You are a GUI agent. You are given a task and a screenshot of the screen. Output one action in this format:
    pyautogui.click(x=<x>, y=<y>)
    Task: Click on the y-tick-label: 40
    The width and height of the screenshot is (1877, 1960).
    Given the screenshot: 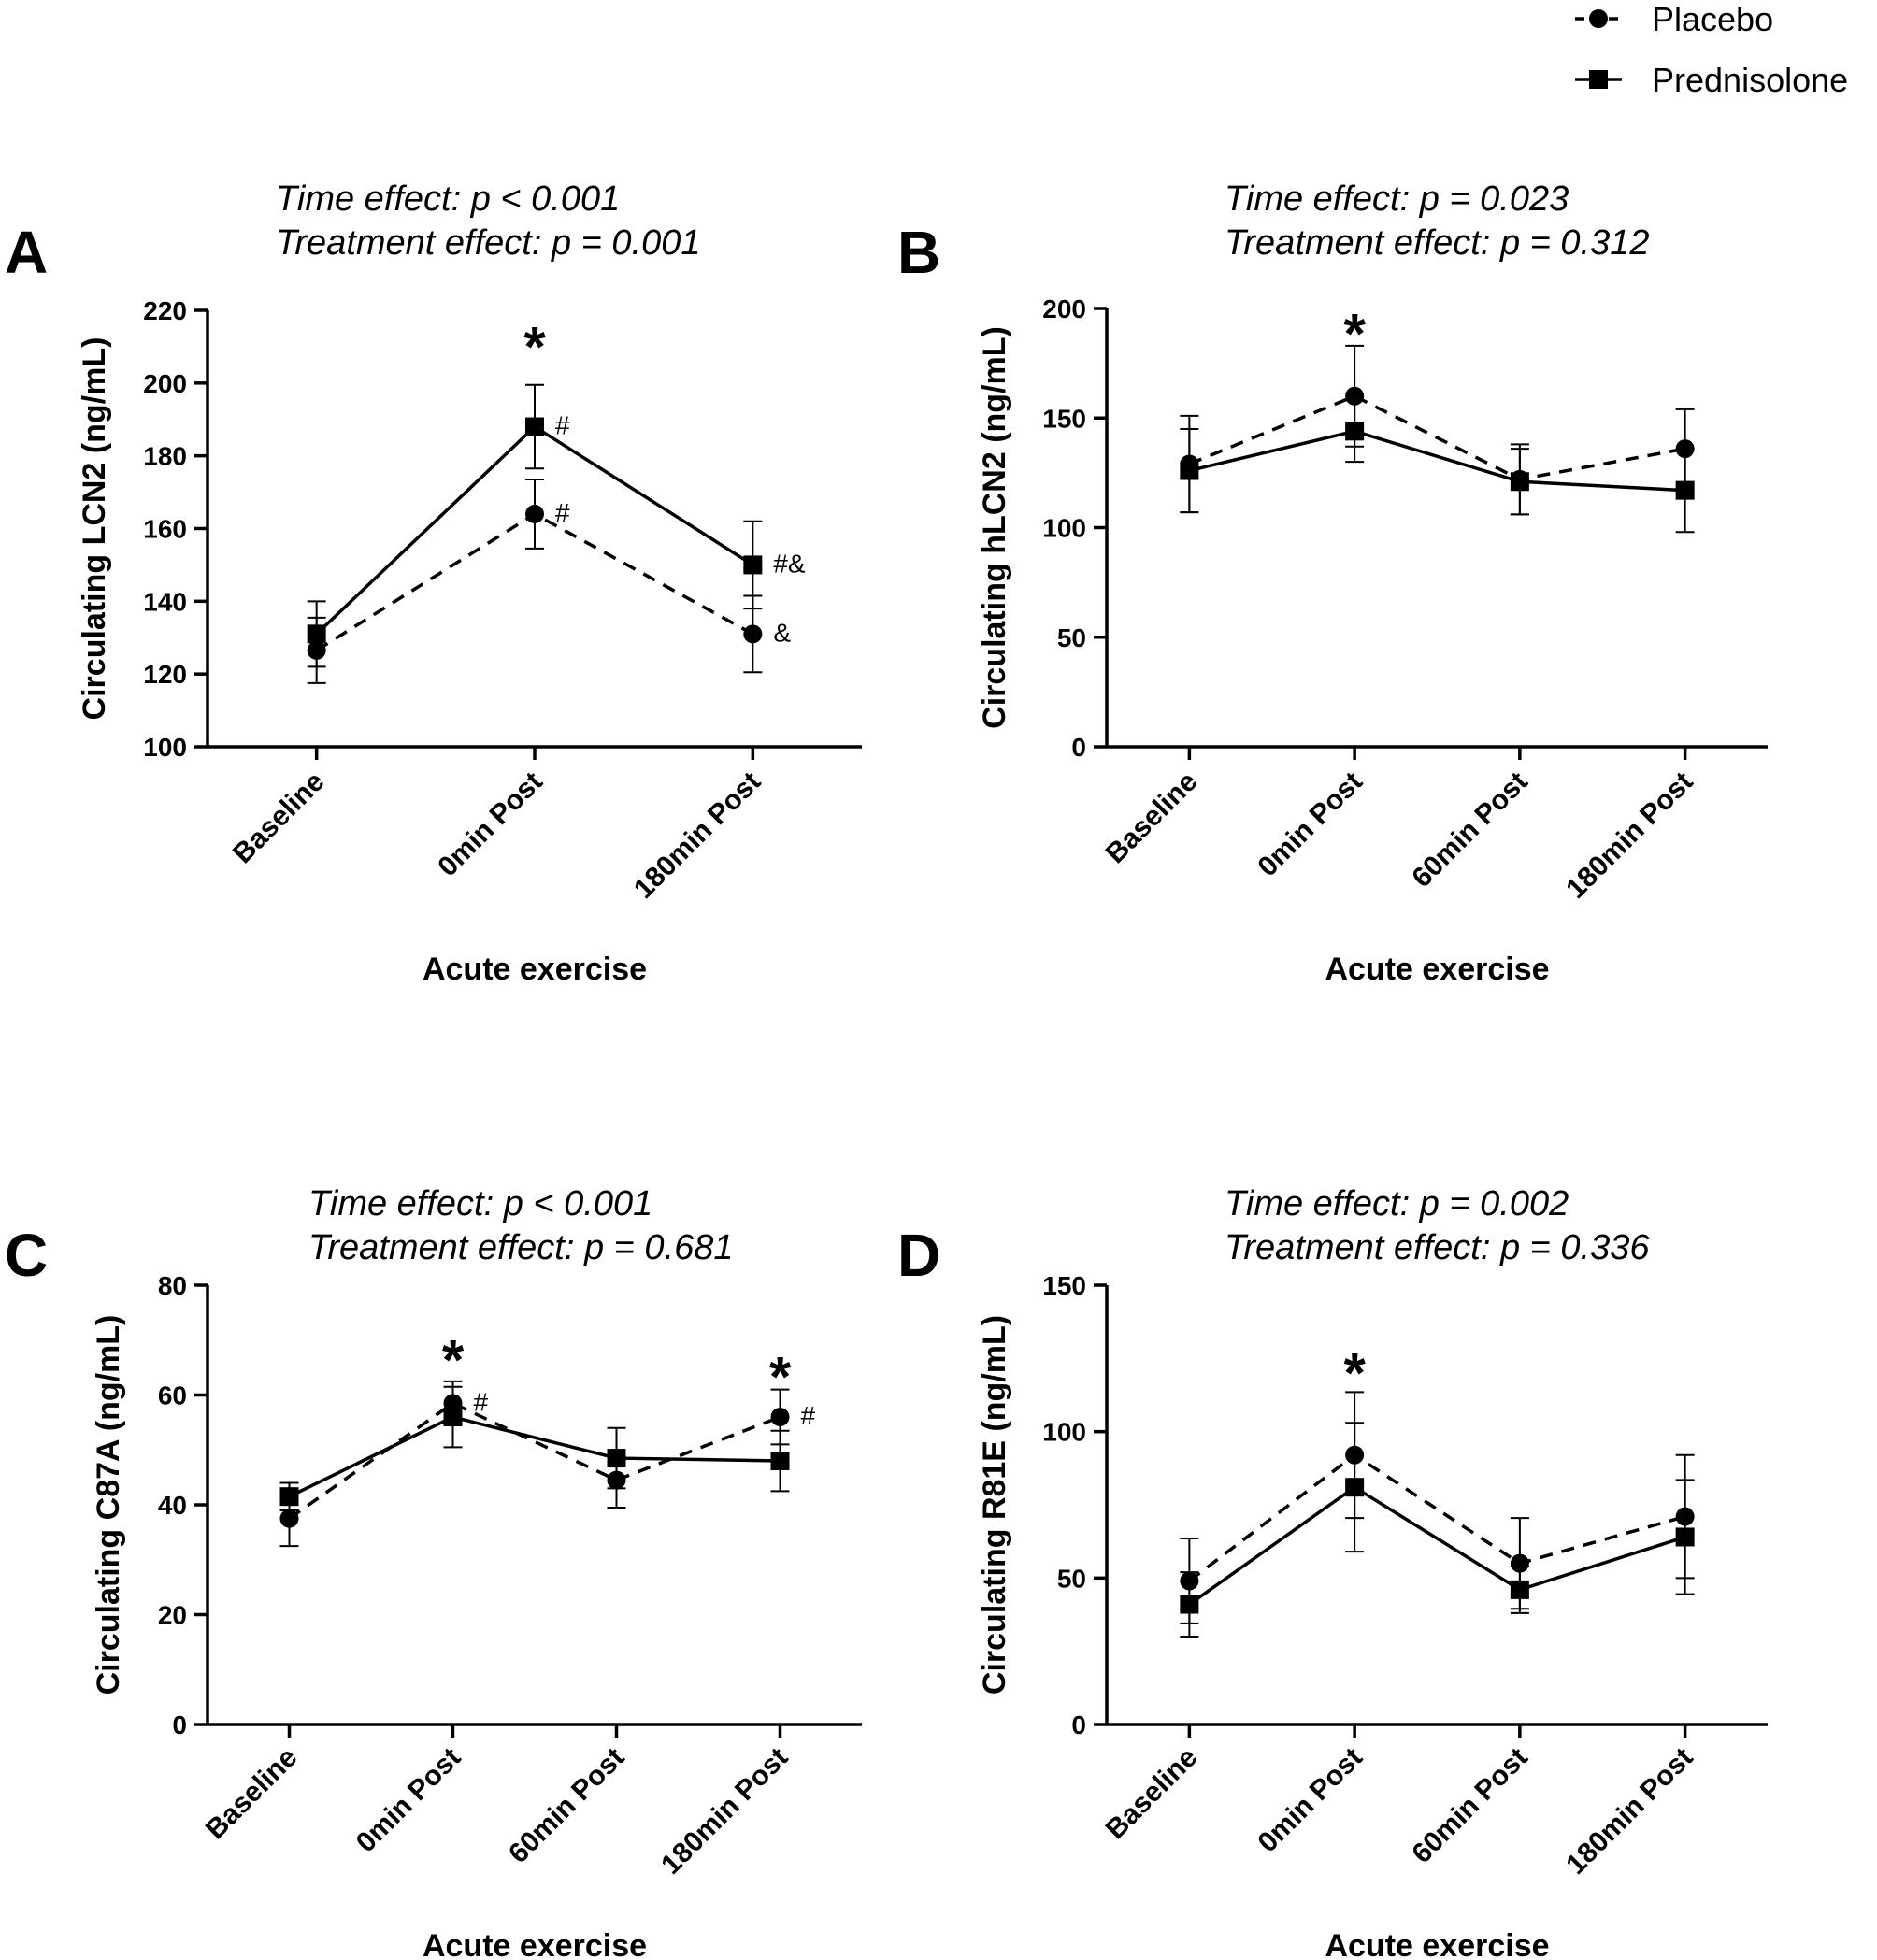 What is the action you would take?
    pyautogui.click(x=172, y=1505)
    